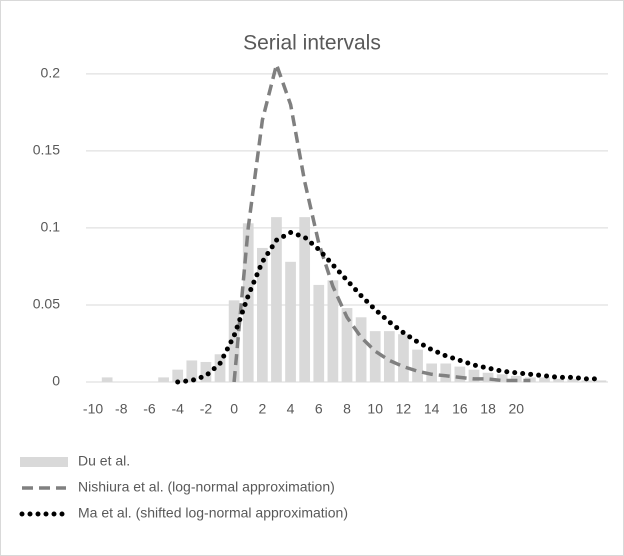 This screenshot has width=624, height=556. What do you see at coordinates (149, 409) in the screenshot?
I see `x-tick-label: -6` at bounding box center [149, 409].